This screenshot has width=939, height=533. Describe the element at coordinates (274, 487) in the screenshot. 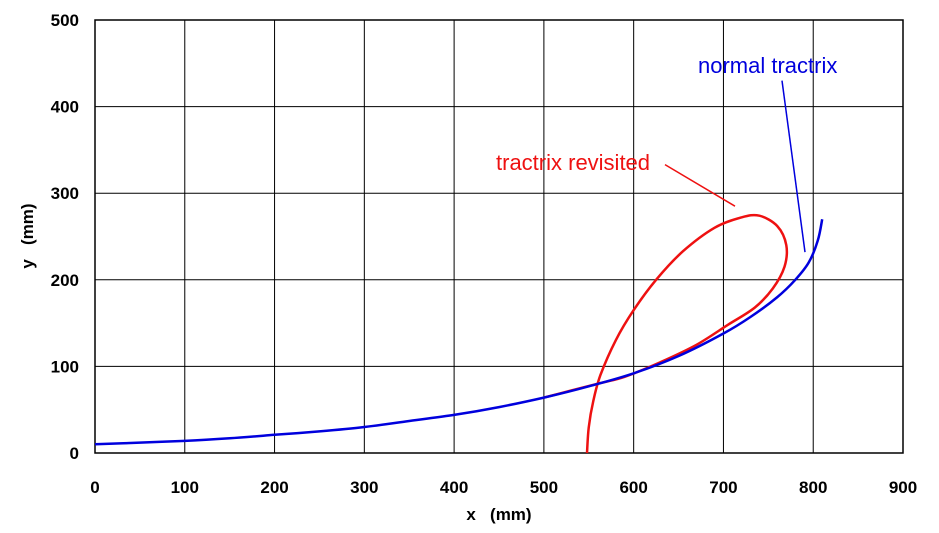

I see `x-tick-label: 200` at that location.